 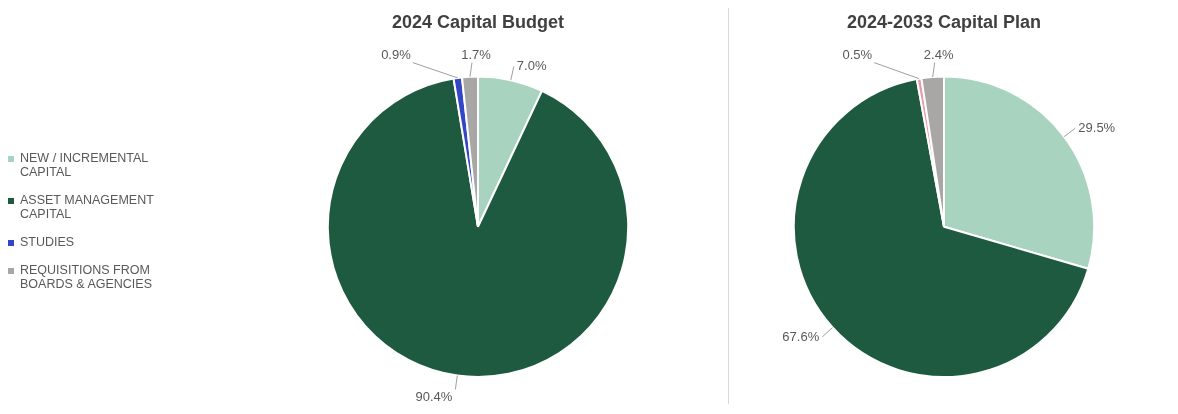 I want to click on legend-label: ASSET MANAGEMENT CAPITAL, so click(x=87, y=207).